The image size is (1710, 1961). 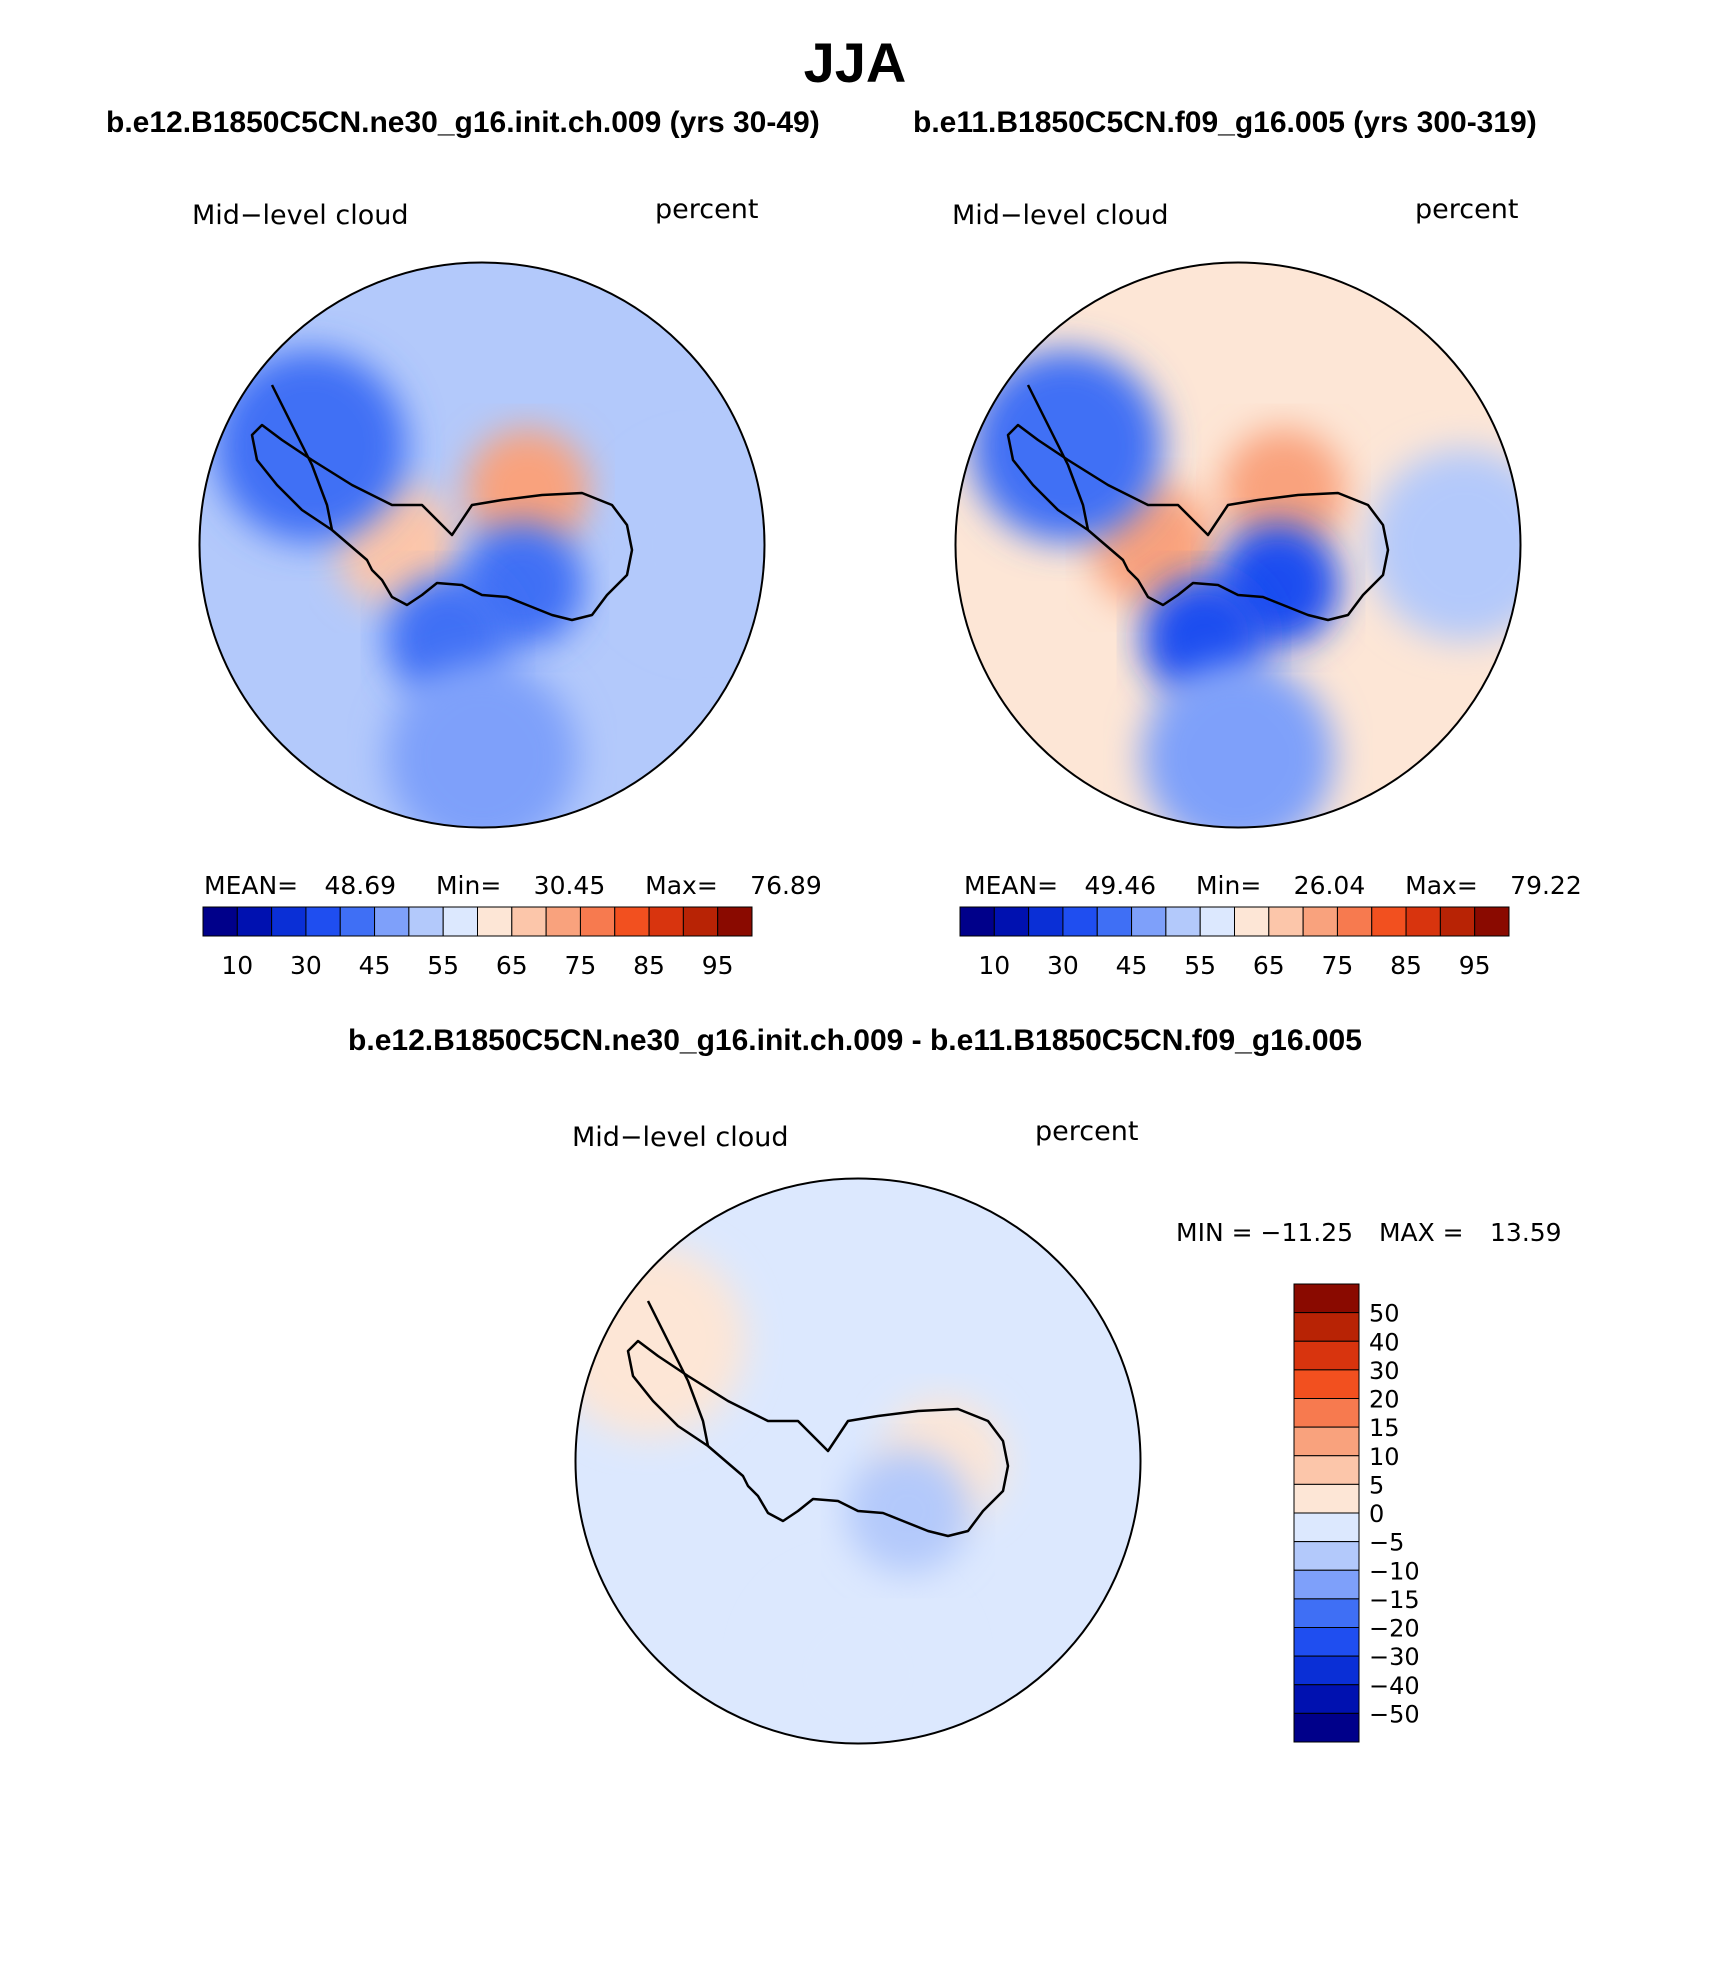 What do you see at coordinates (1200, 965) in the screenshot?
I see `right-colorbar-tick-label: 55` at bounding box center [1200, 965].